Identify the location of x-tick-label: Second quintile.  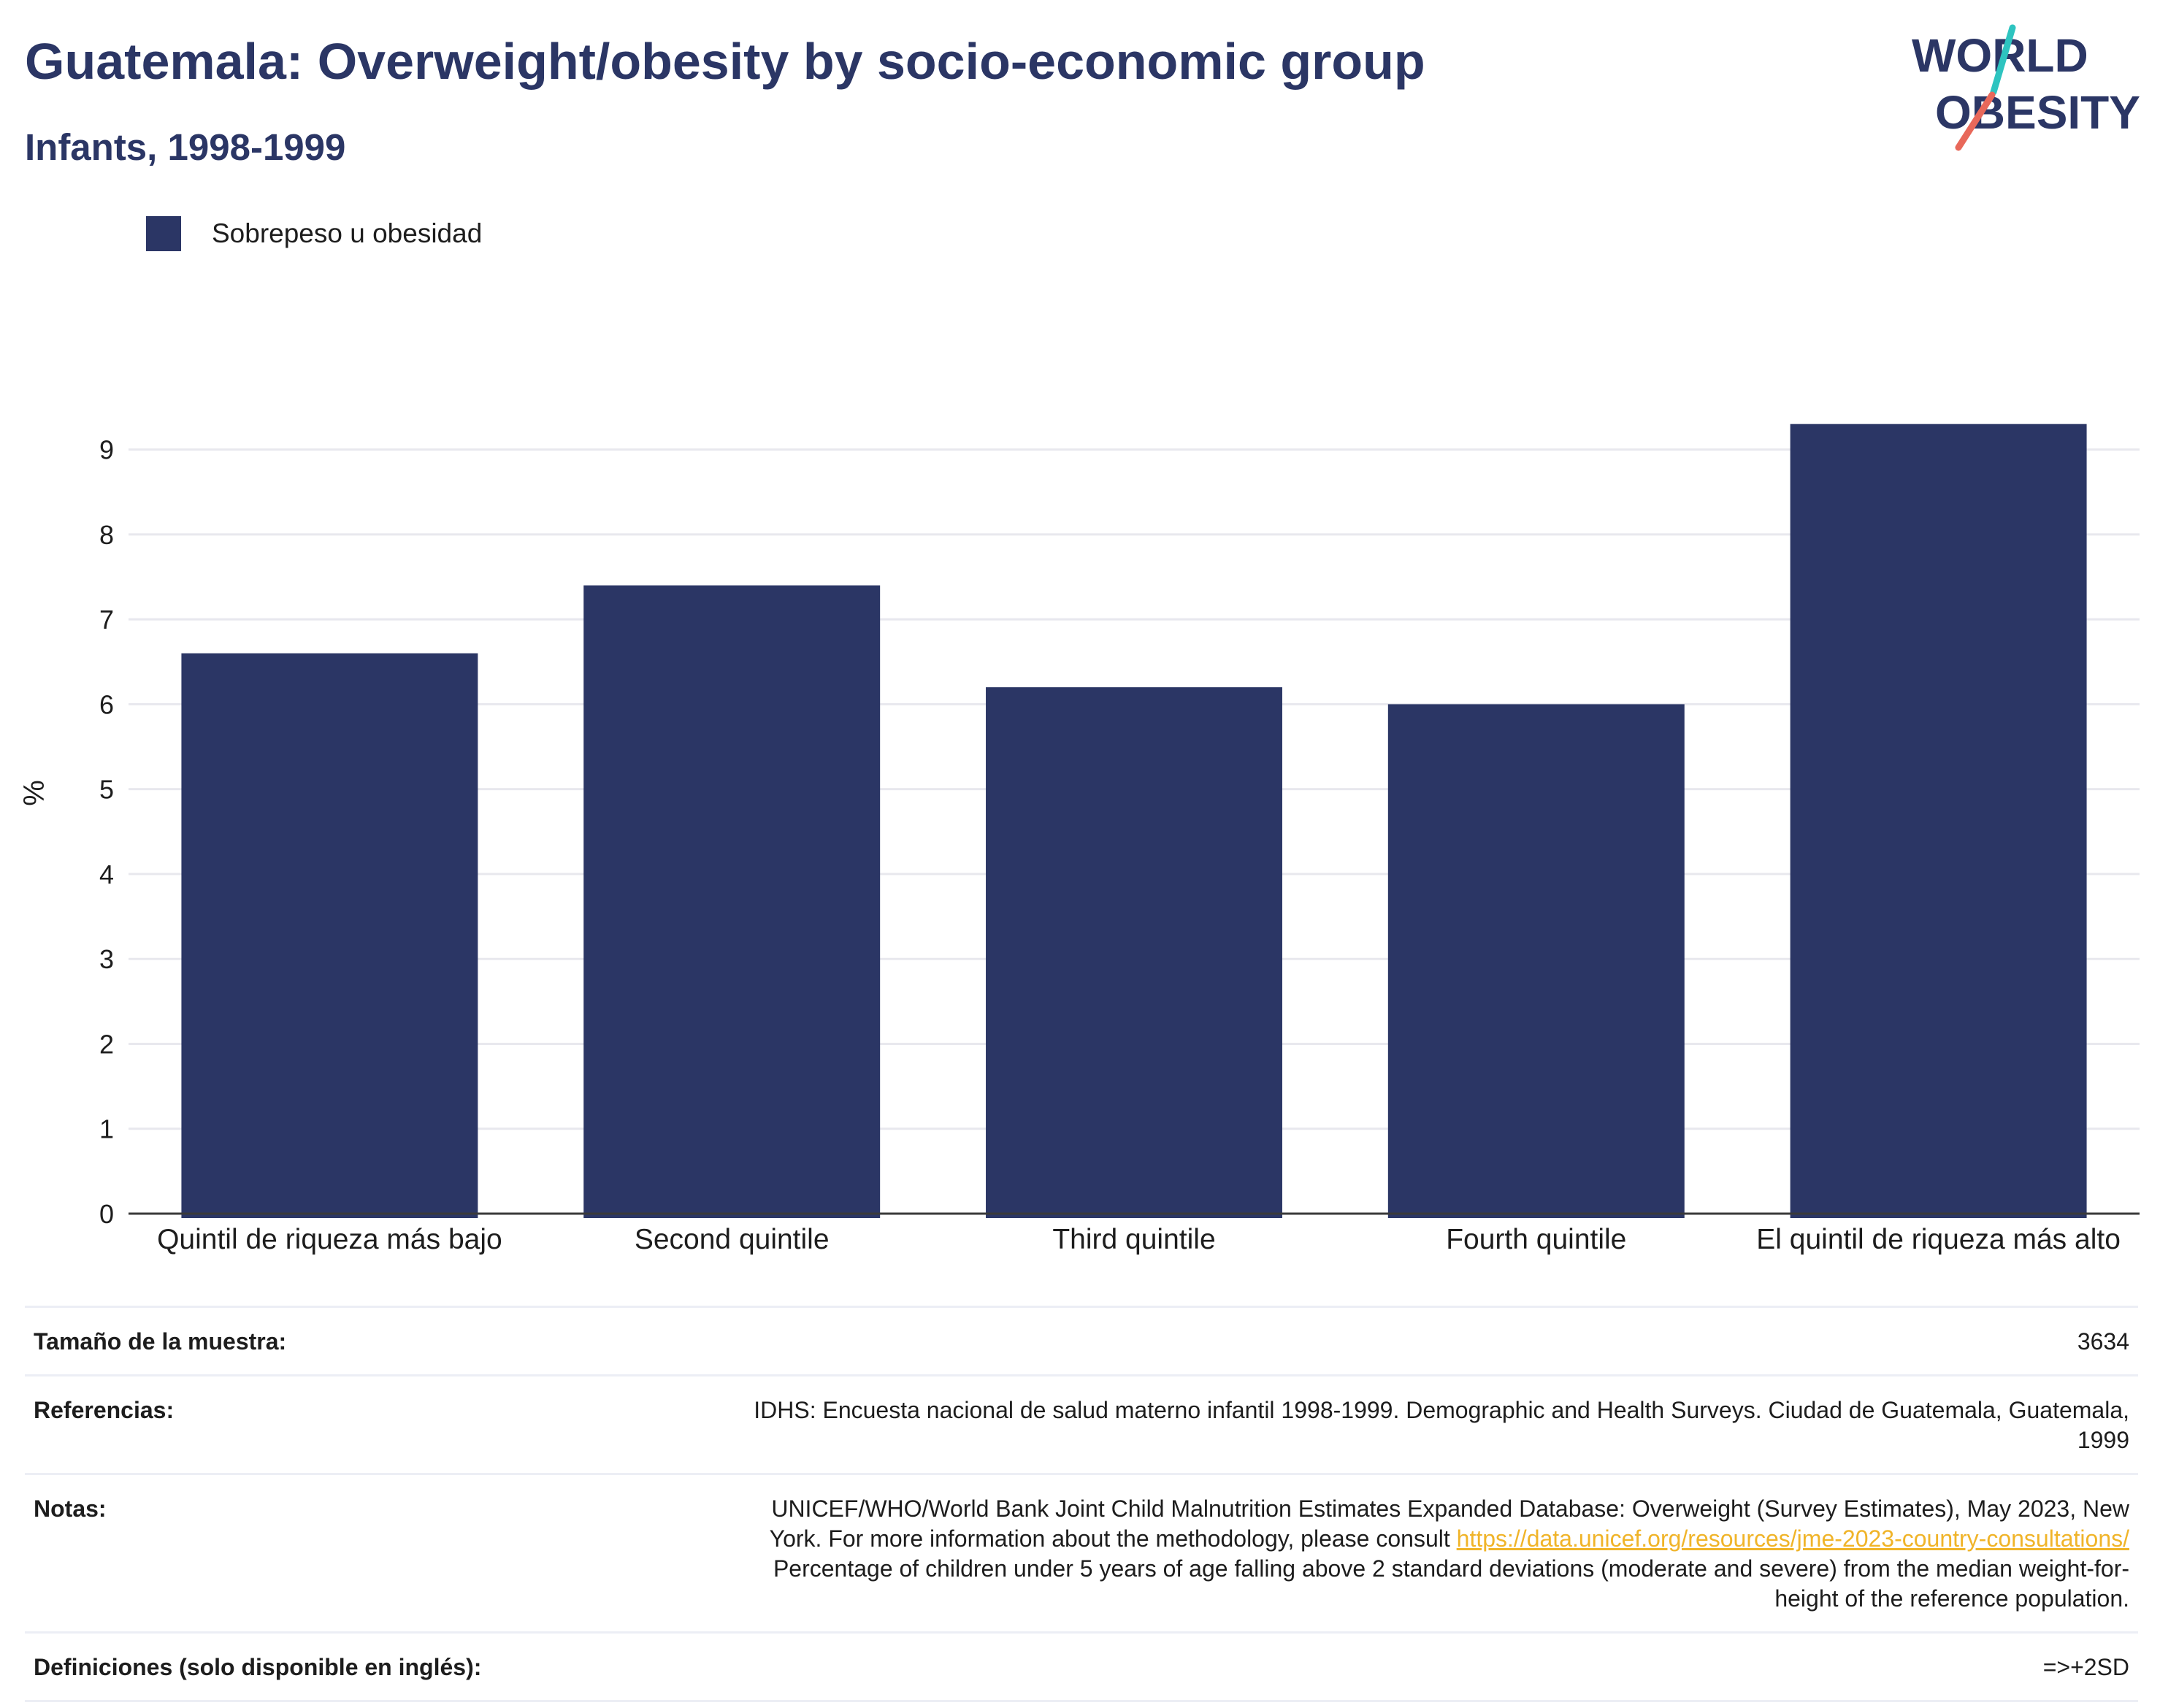
(732, 1239).